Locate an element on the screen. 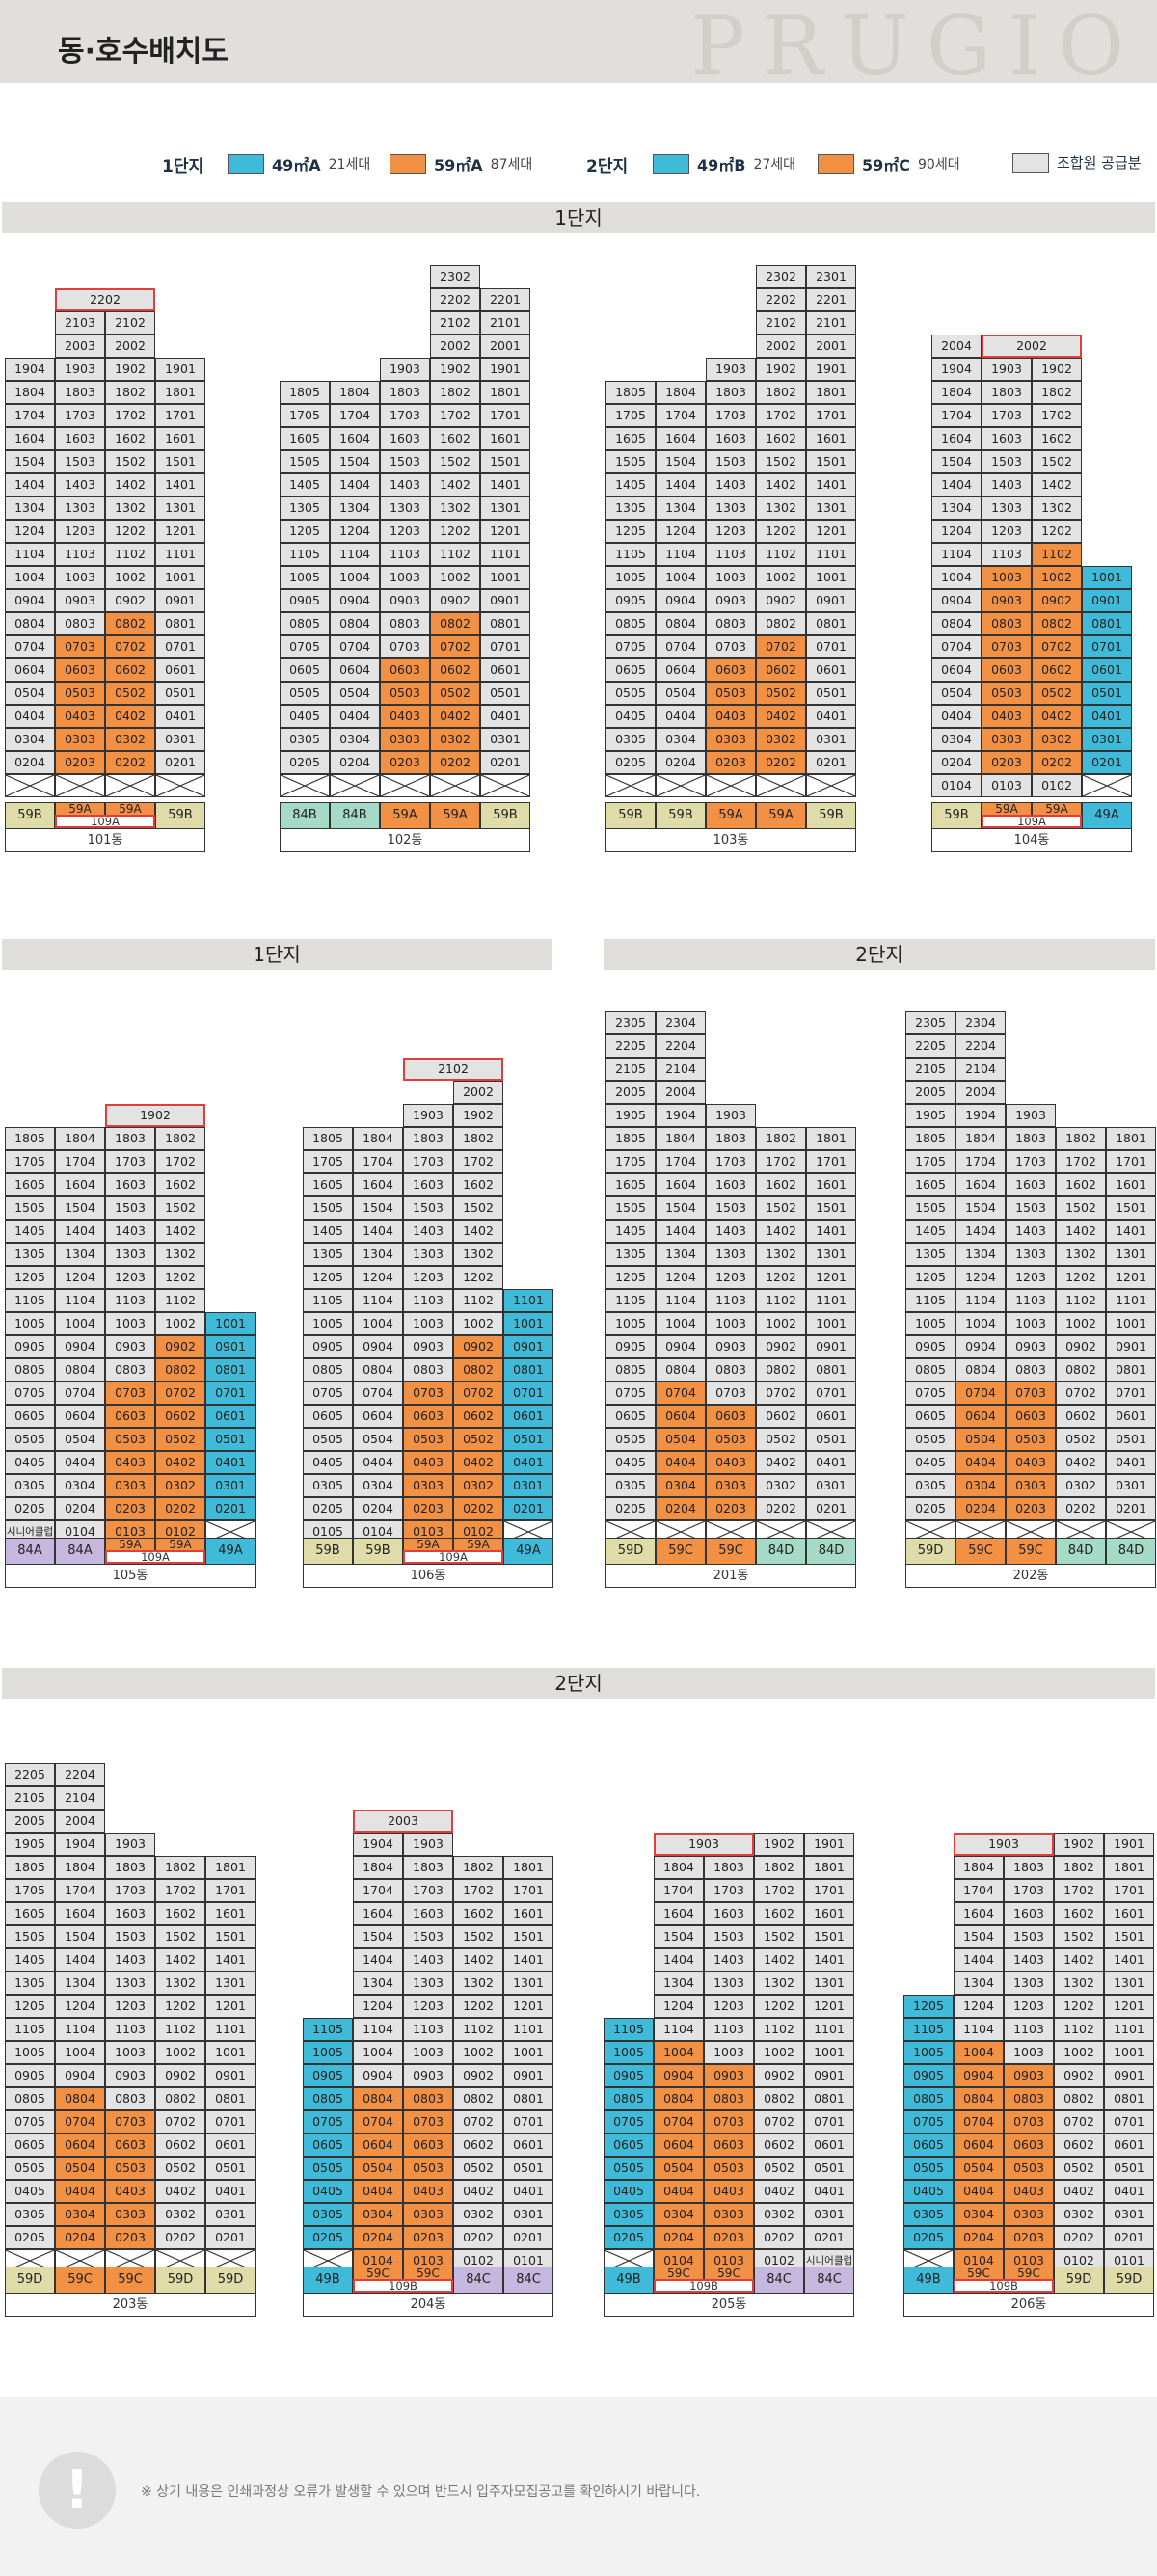 Image resolution: width=1157 pixels, height=2576 pixels. base-type-cell: 84C is located at coordinates (478, 2280).